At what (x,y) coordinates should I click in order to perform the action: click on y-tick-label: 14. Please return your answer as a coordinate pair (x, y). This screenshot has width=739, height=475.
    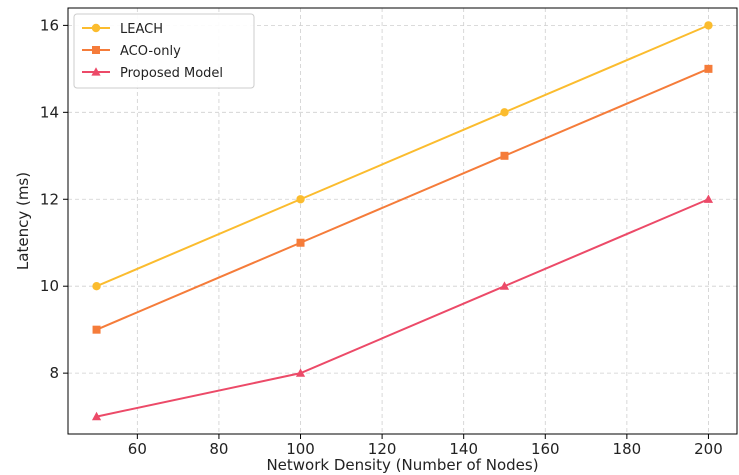
    Looking at the image, I should click on (49, 112).